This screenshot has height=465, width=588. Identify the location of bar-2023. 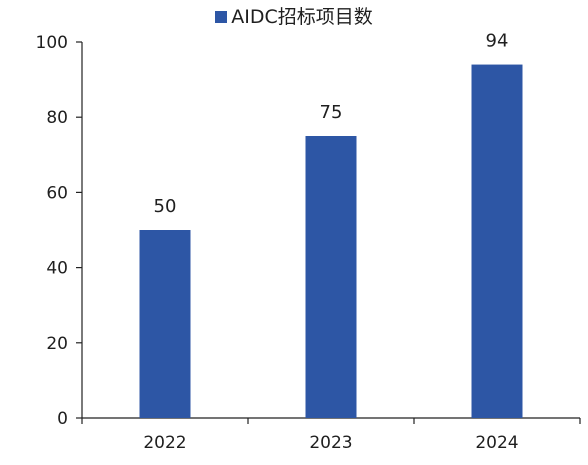
(331, 277).